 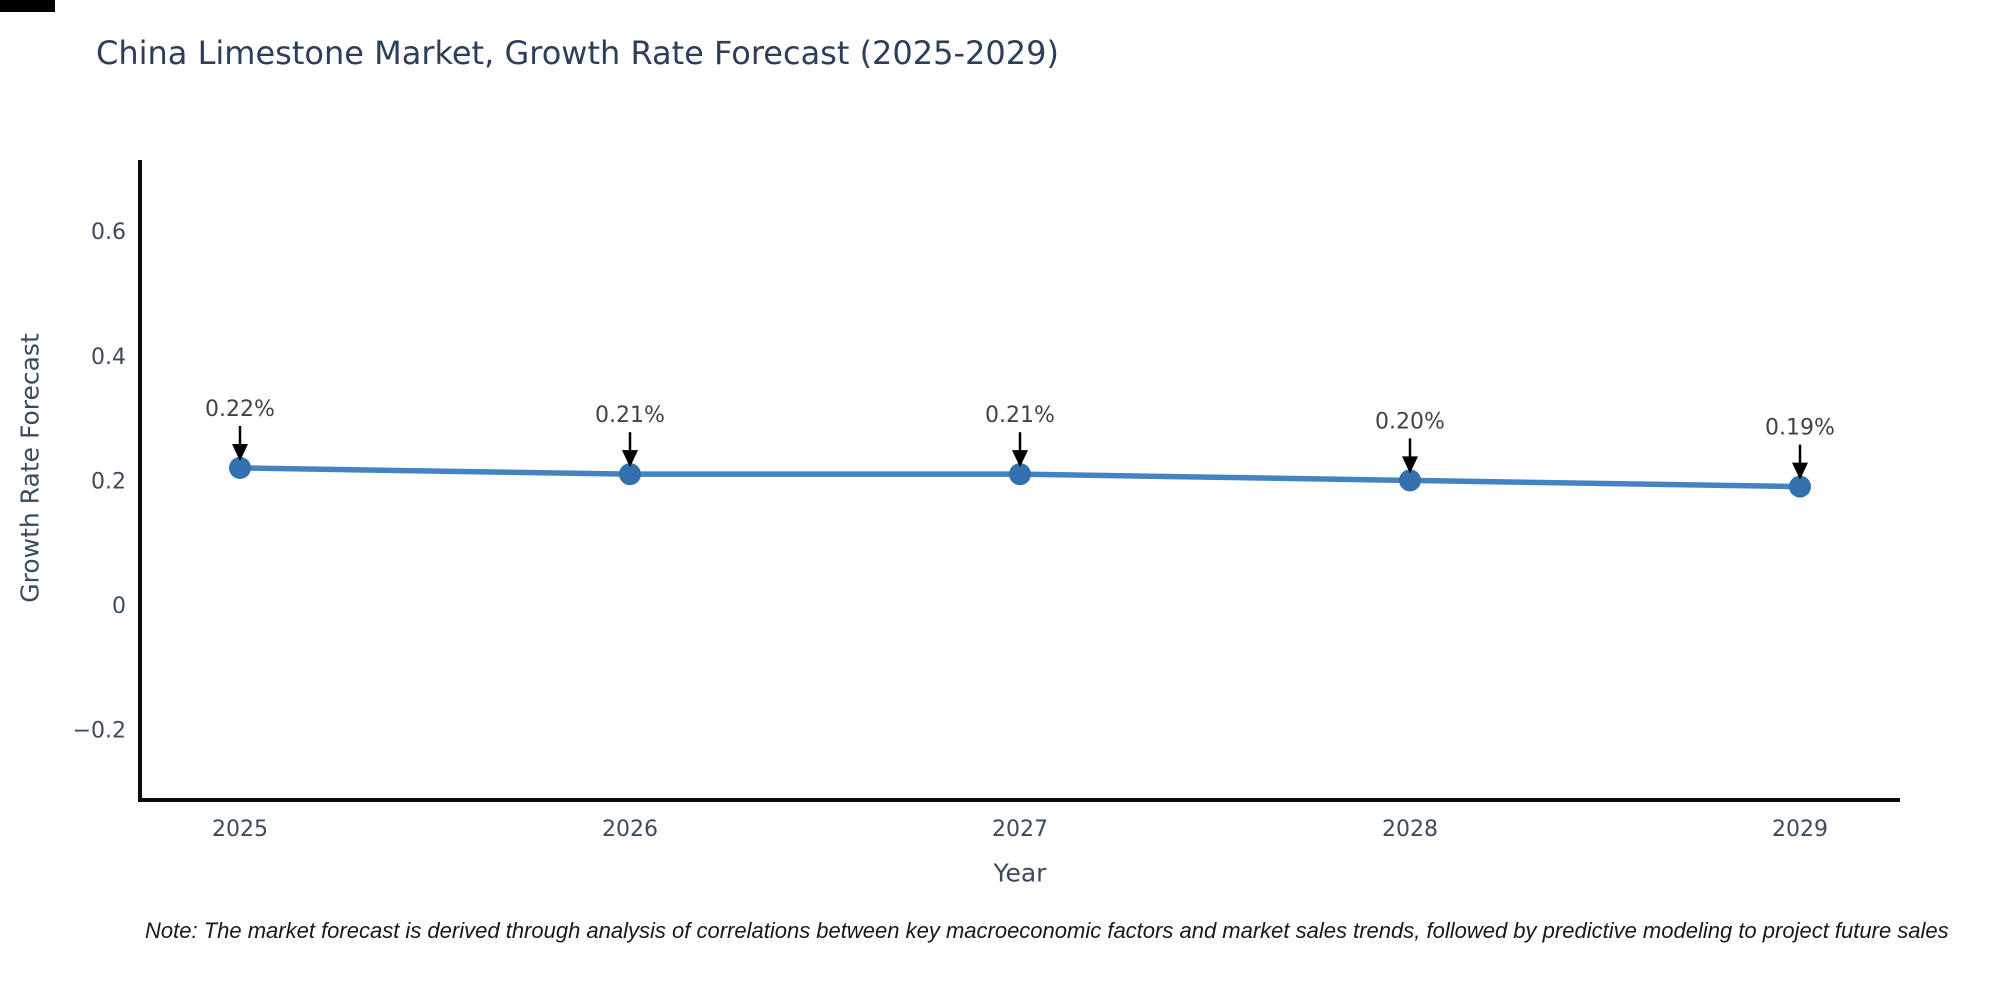 What do you see at coordinates (630, 829) in the screenshot?
I see `x-tick-label: 2026` at bounding box center [630, 829].